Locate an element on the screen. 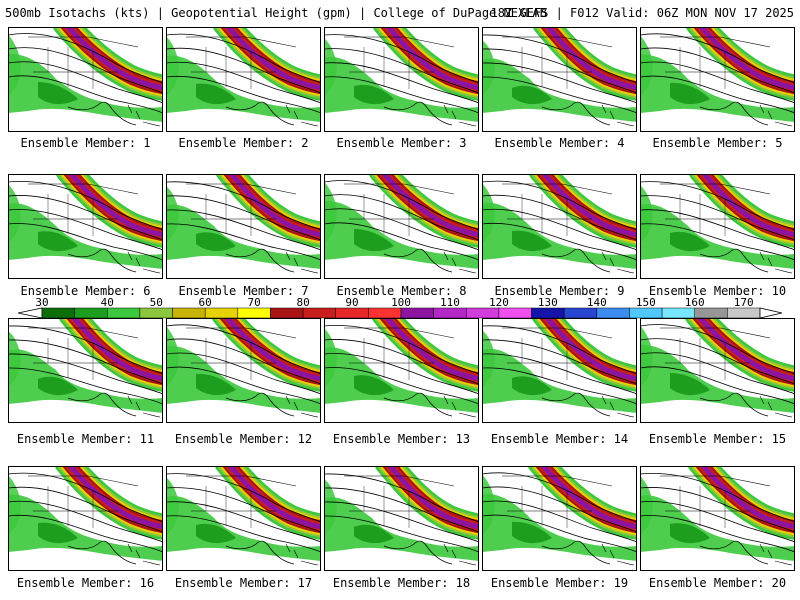 The image size is (800, 600). ensemble-member-label: Ensemble Member: 5 is located at coordinates (717, 143).